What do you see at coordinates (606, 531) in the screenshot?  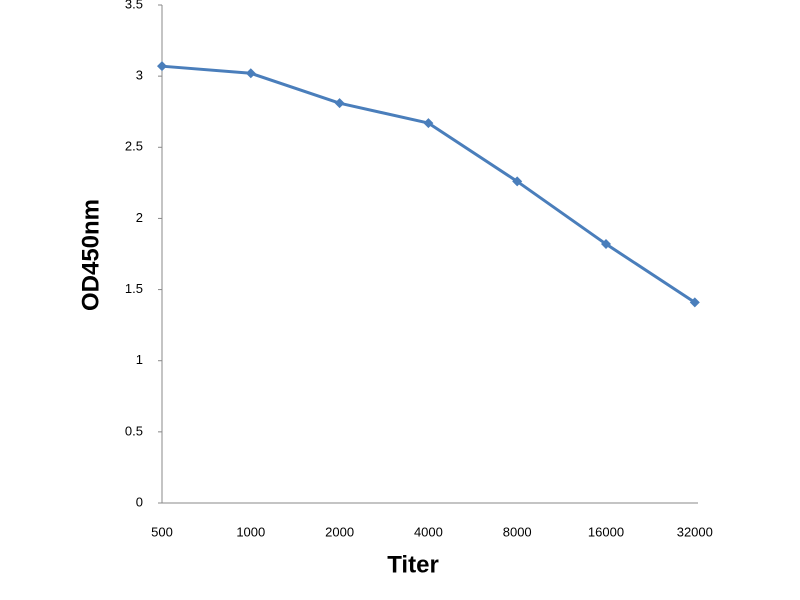 I see `x-tick-label: 16000` at bounding box center [606, 531].